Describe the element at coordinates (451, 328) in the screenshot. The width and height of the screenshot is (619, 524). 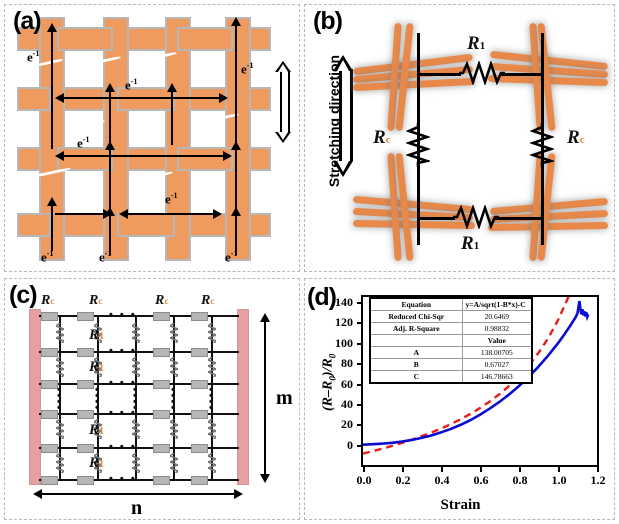
I see `table-row: Adj. R-Square 0.98832` at that location.